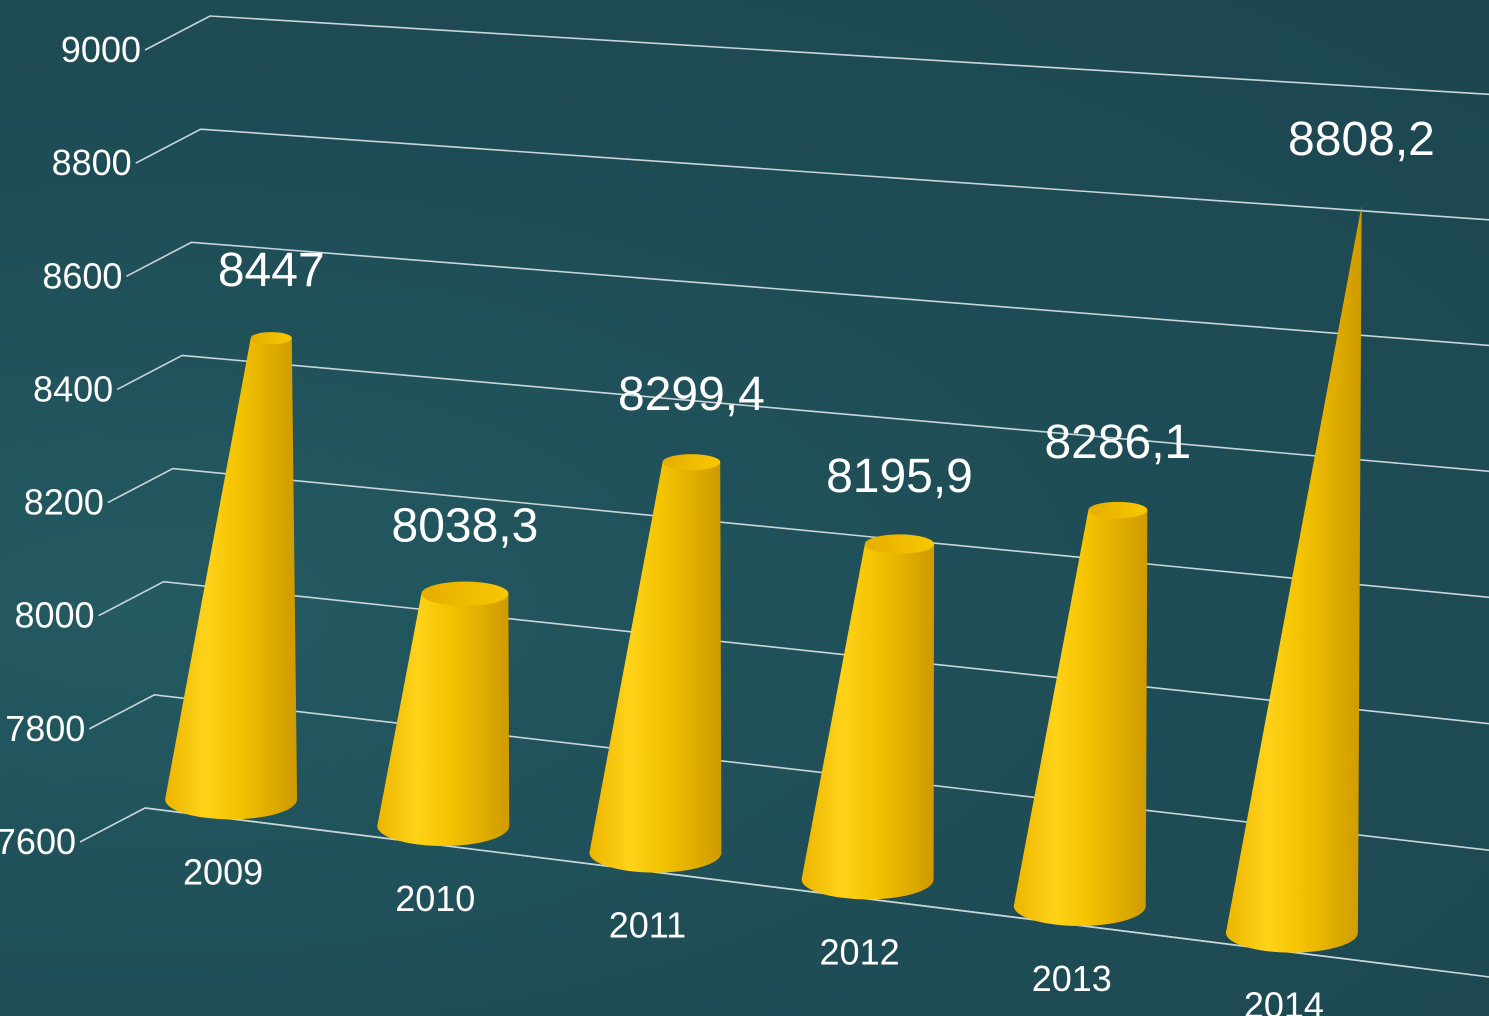 The height and width of the screenshot is (1016, 1489). I want to click on x-axis-categories: 2009 2010 2011 2012 2013 2014, so click(753, 933).